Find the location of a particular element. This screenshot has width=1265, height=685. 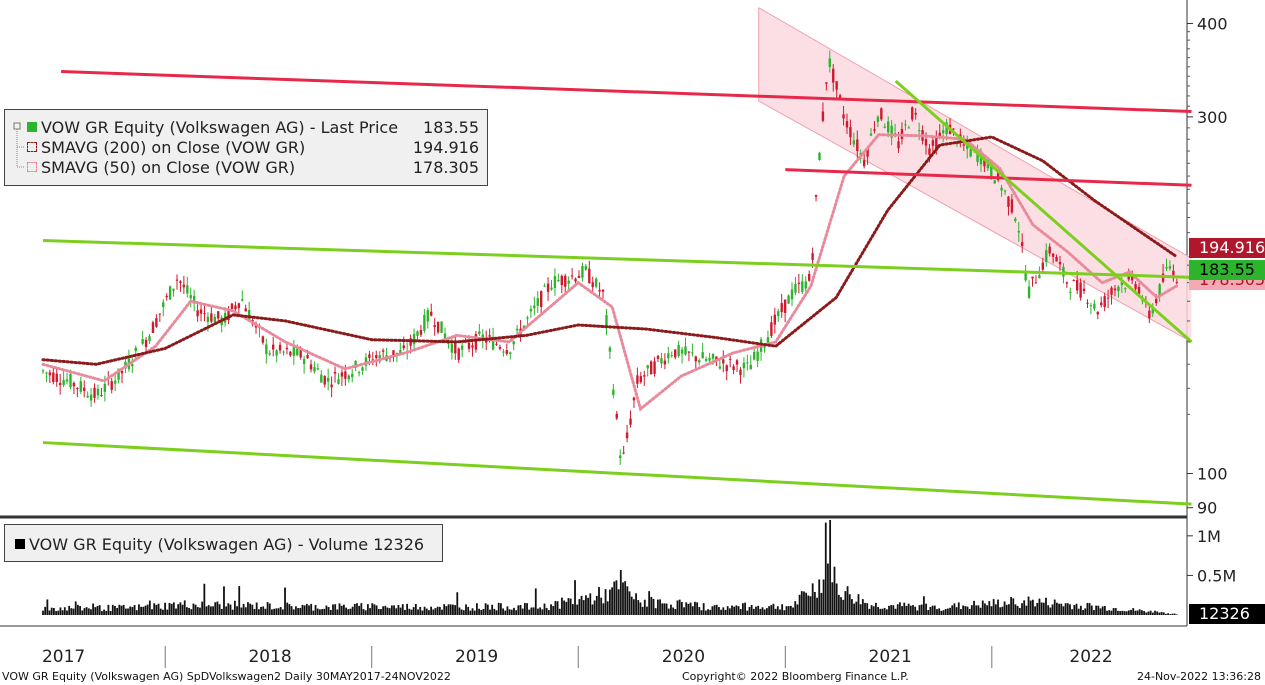

volume-y-tick-label: 0.5M is located at coordinates (1216, 575).